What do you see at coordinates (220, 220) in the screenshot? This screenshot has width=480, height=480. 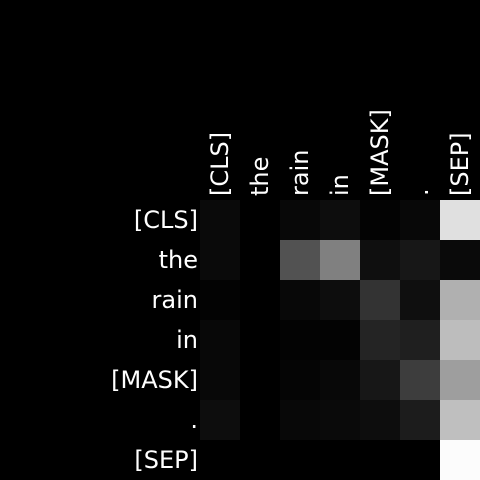 I see `heatmap-cell-r0-c0` at bounding box center [220, 220].